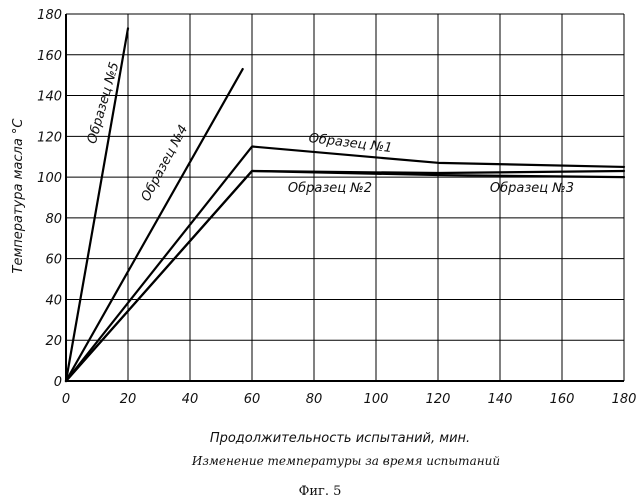 This screenshot has width=639, height=500. I want to click on y-tick-label: 140, so click(49, 97).